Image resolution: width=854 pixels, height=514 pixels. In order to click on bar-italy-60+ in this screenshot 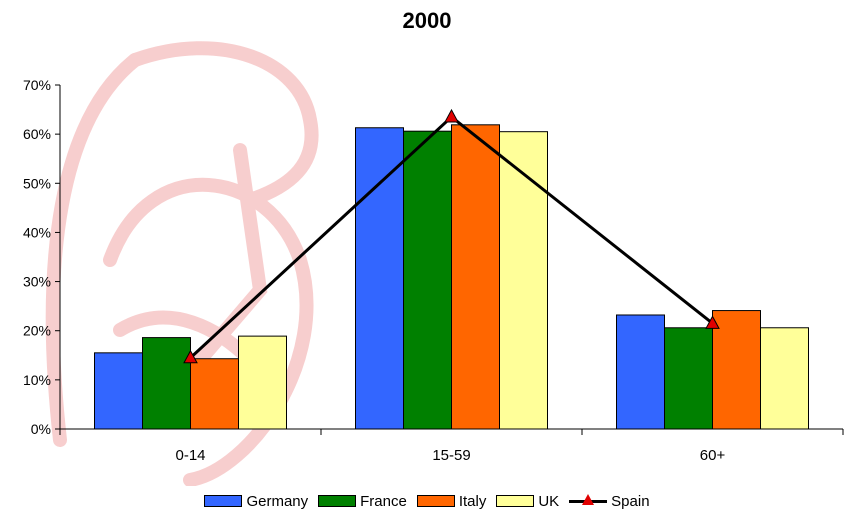, I will do `click(736, 370)`.